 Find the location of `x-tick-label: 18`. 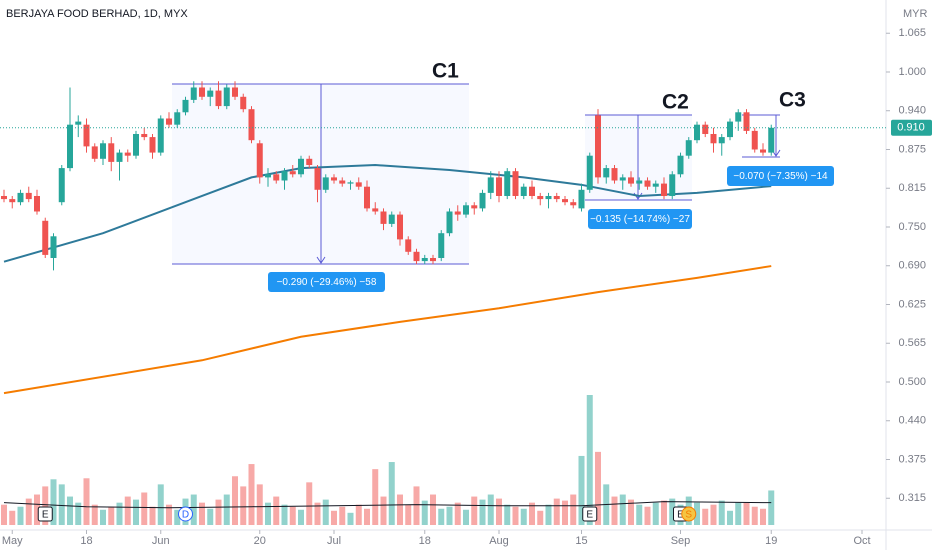

x-tick-label: 18 is located at coordinates (86, 541).